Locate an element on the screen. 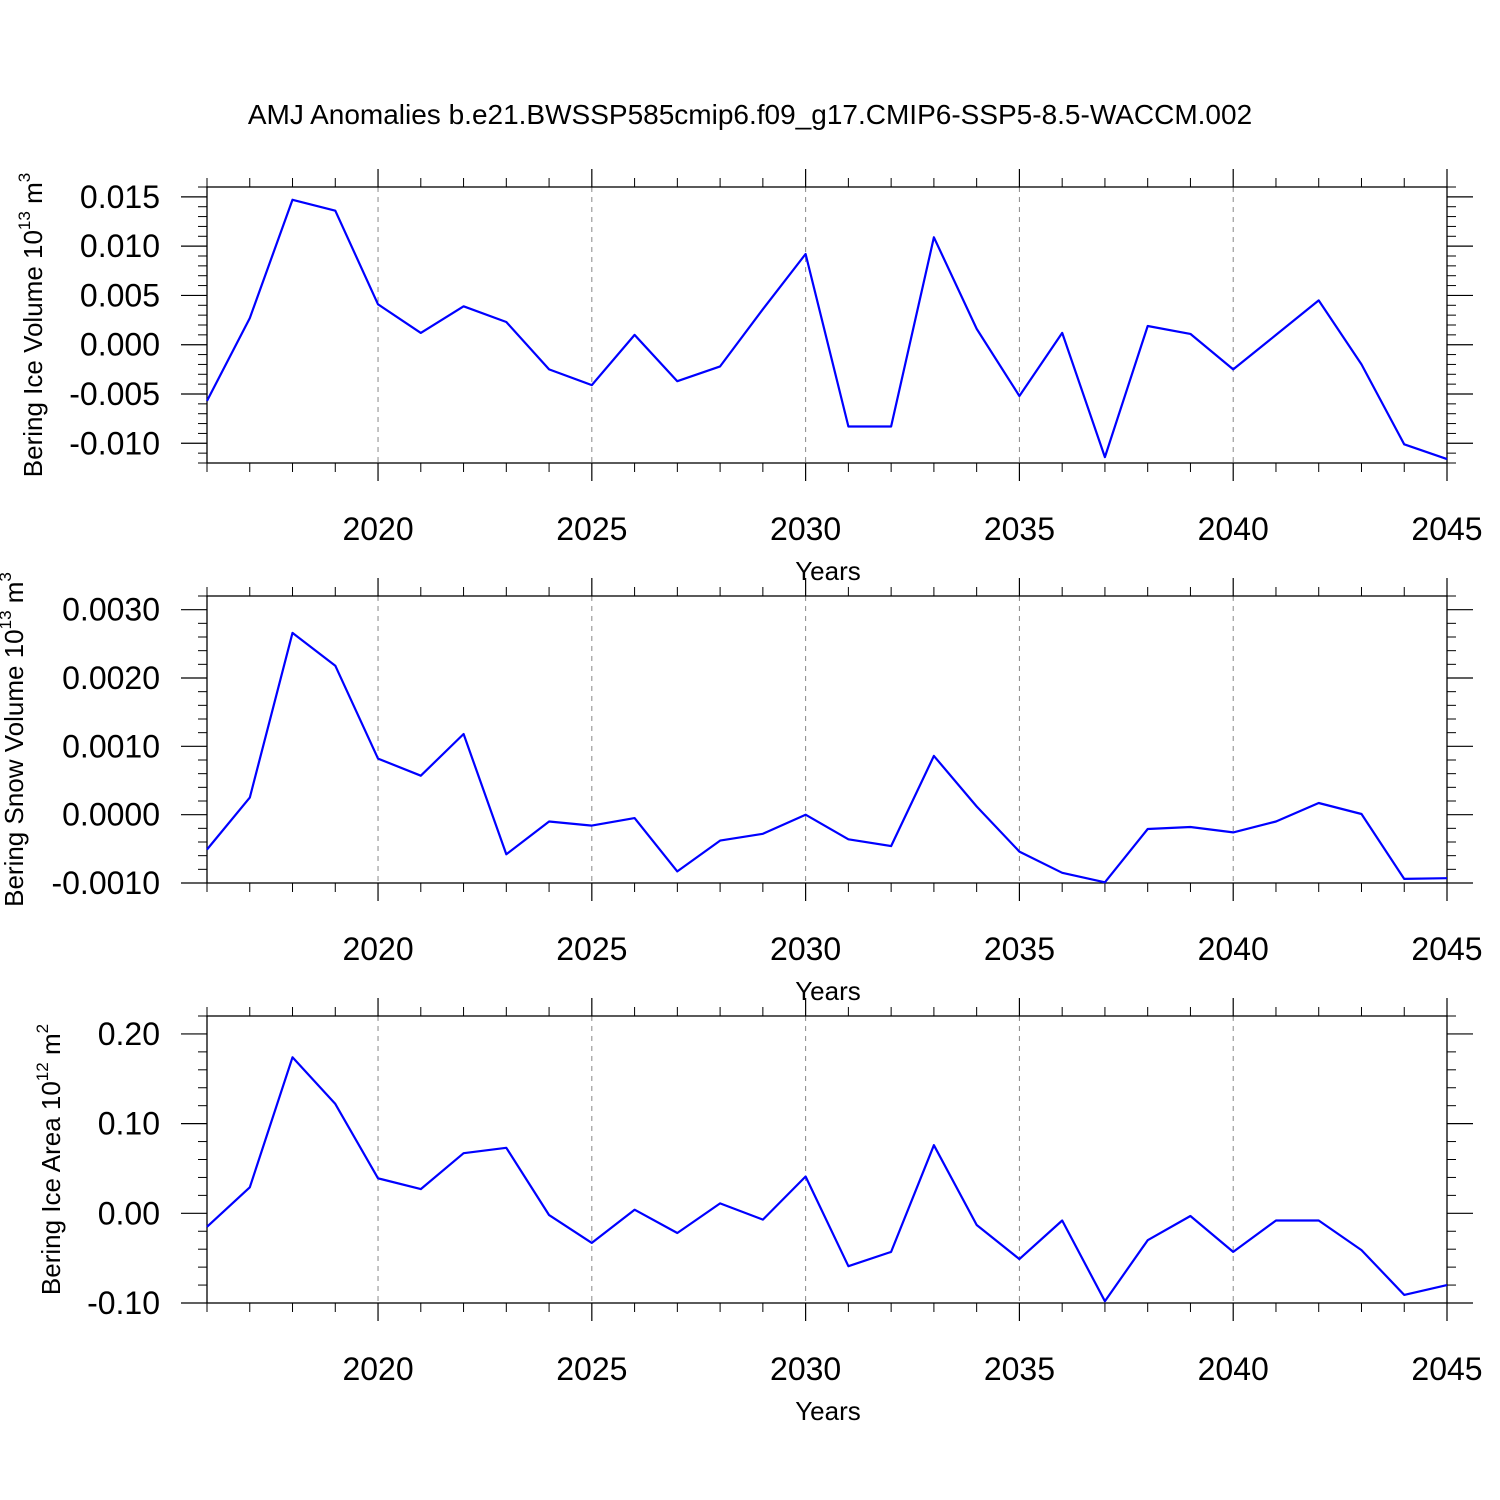  y-tick-label: -0.010 is located at coordinates (114, 443).